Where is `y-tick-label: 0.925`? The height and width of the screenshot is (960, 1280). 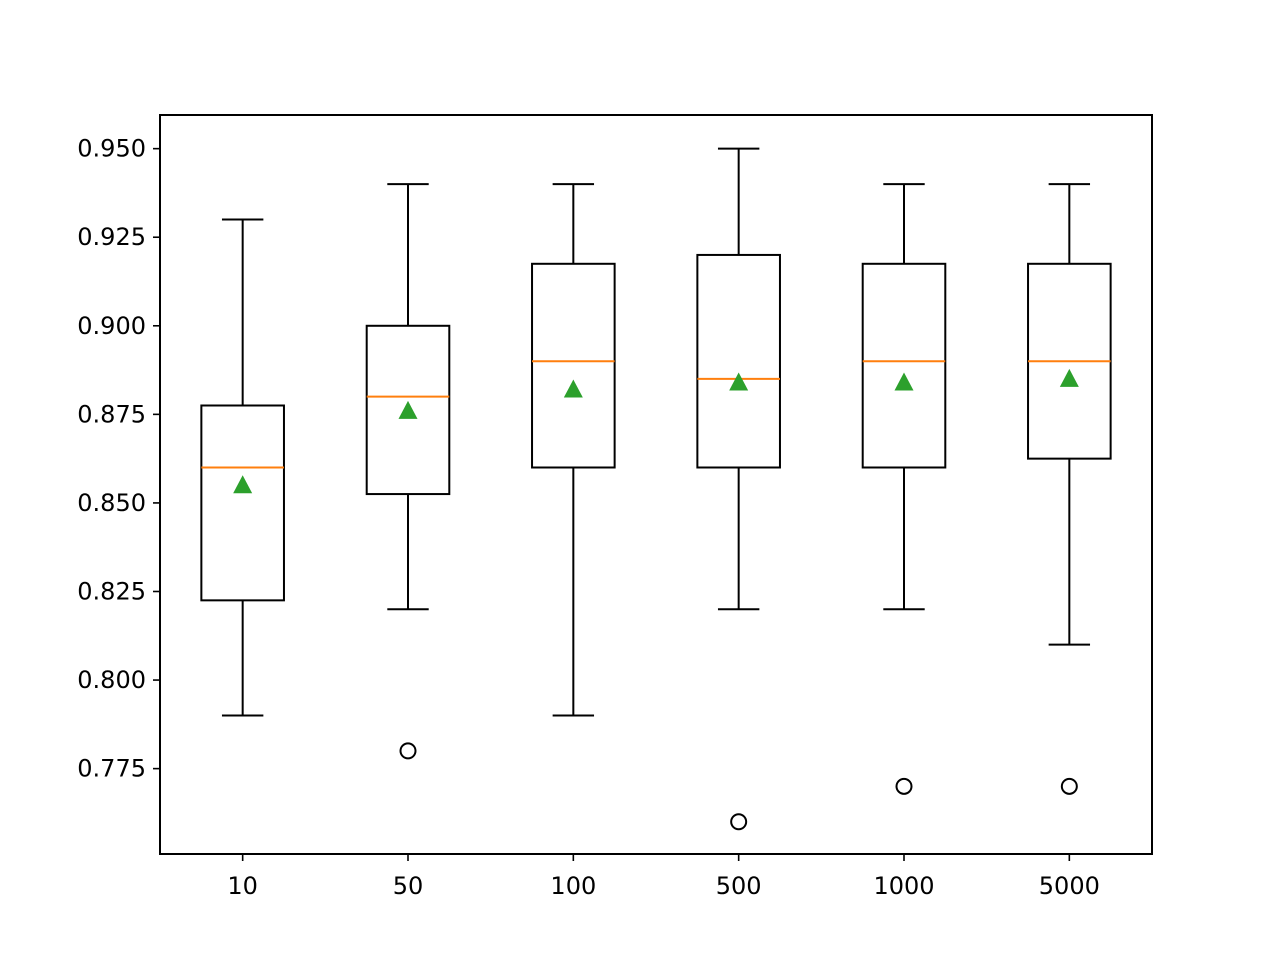 y-tick-label: 0.925 is located at coordinates (111, 237).